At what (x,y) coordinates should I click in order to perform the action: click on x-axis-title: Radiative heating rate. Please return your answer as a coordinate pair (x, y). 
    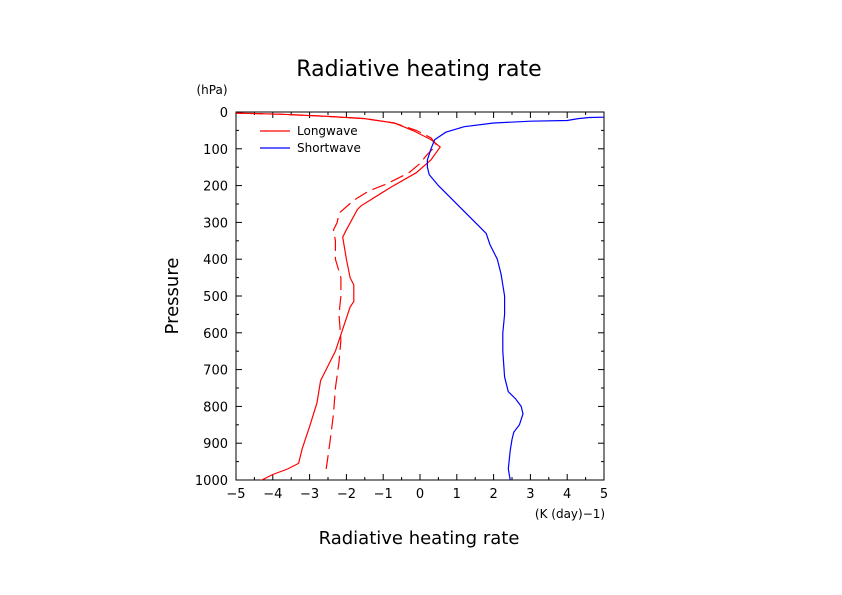
    Looking at the image, I should click on (419, 538).